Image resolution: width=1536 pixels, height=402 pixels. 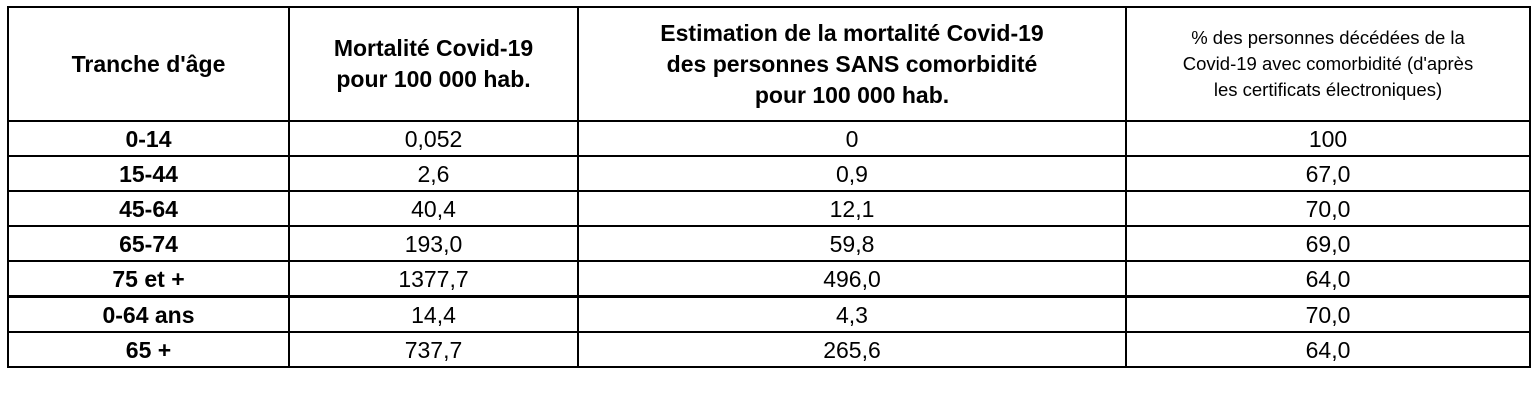 What do you see at coordinates (433, 314) in the screenshot?
I see `mortality-cell: 14,4` at bounding box center [433, 314].